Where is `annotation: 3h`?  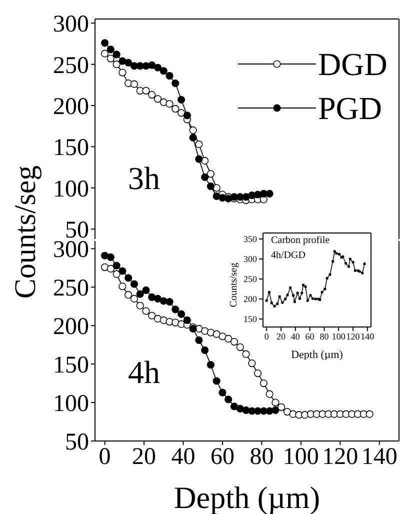
annotation: 3h is located at coordinates (144, 178).